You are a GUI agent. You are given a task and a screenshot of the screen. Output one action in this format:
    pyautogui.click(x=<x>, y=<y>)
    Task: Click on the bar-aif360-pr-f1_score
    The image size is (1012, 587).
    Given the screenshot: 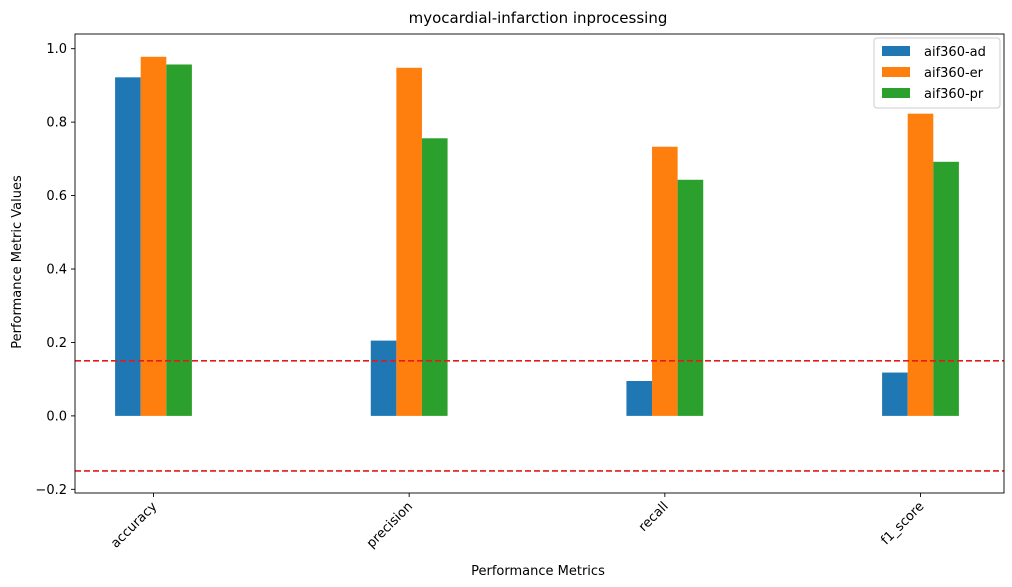 What is the action you would take?
    pyautogui.click(x=946, y=288)
    